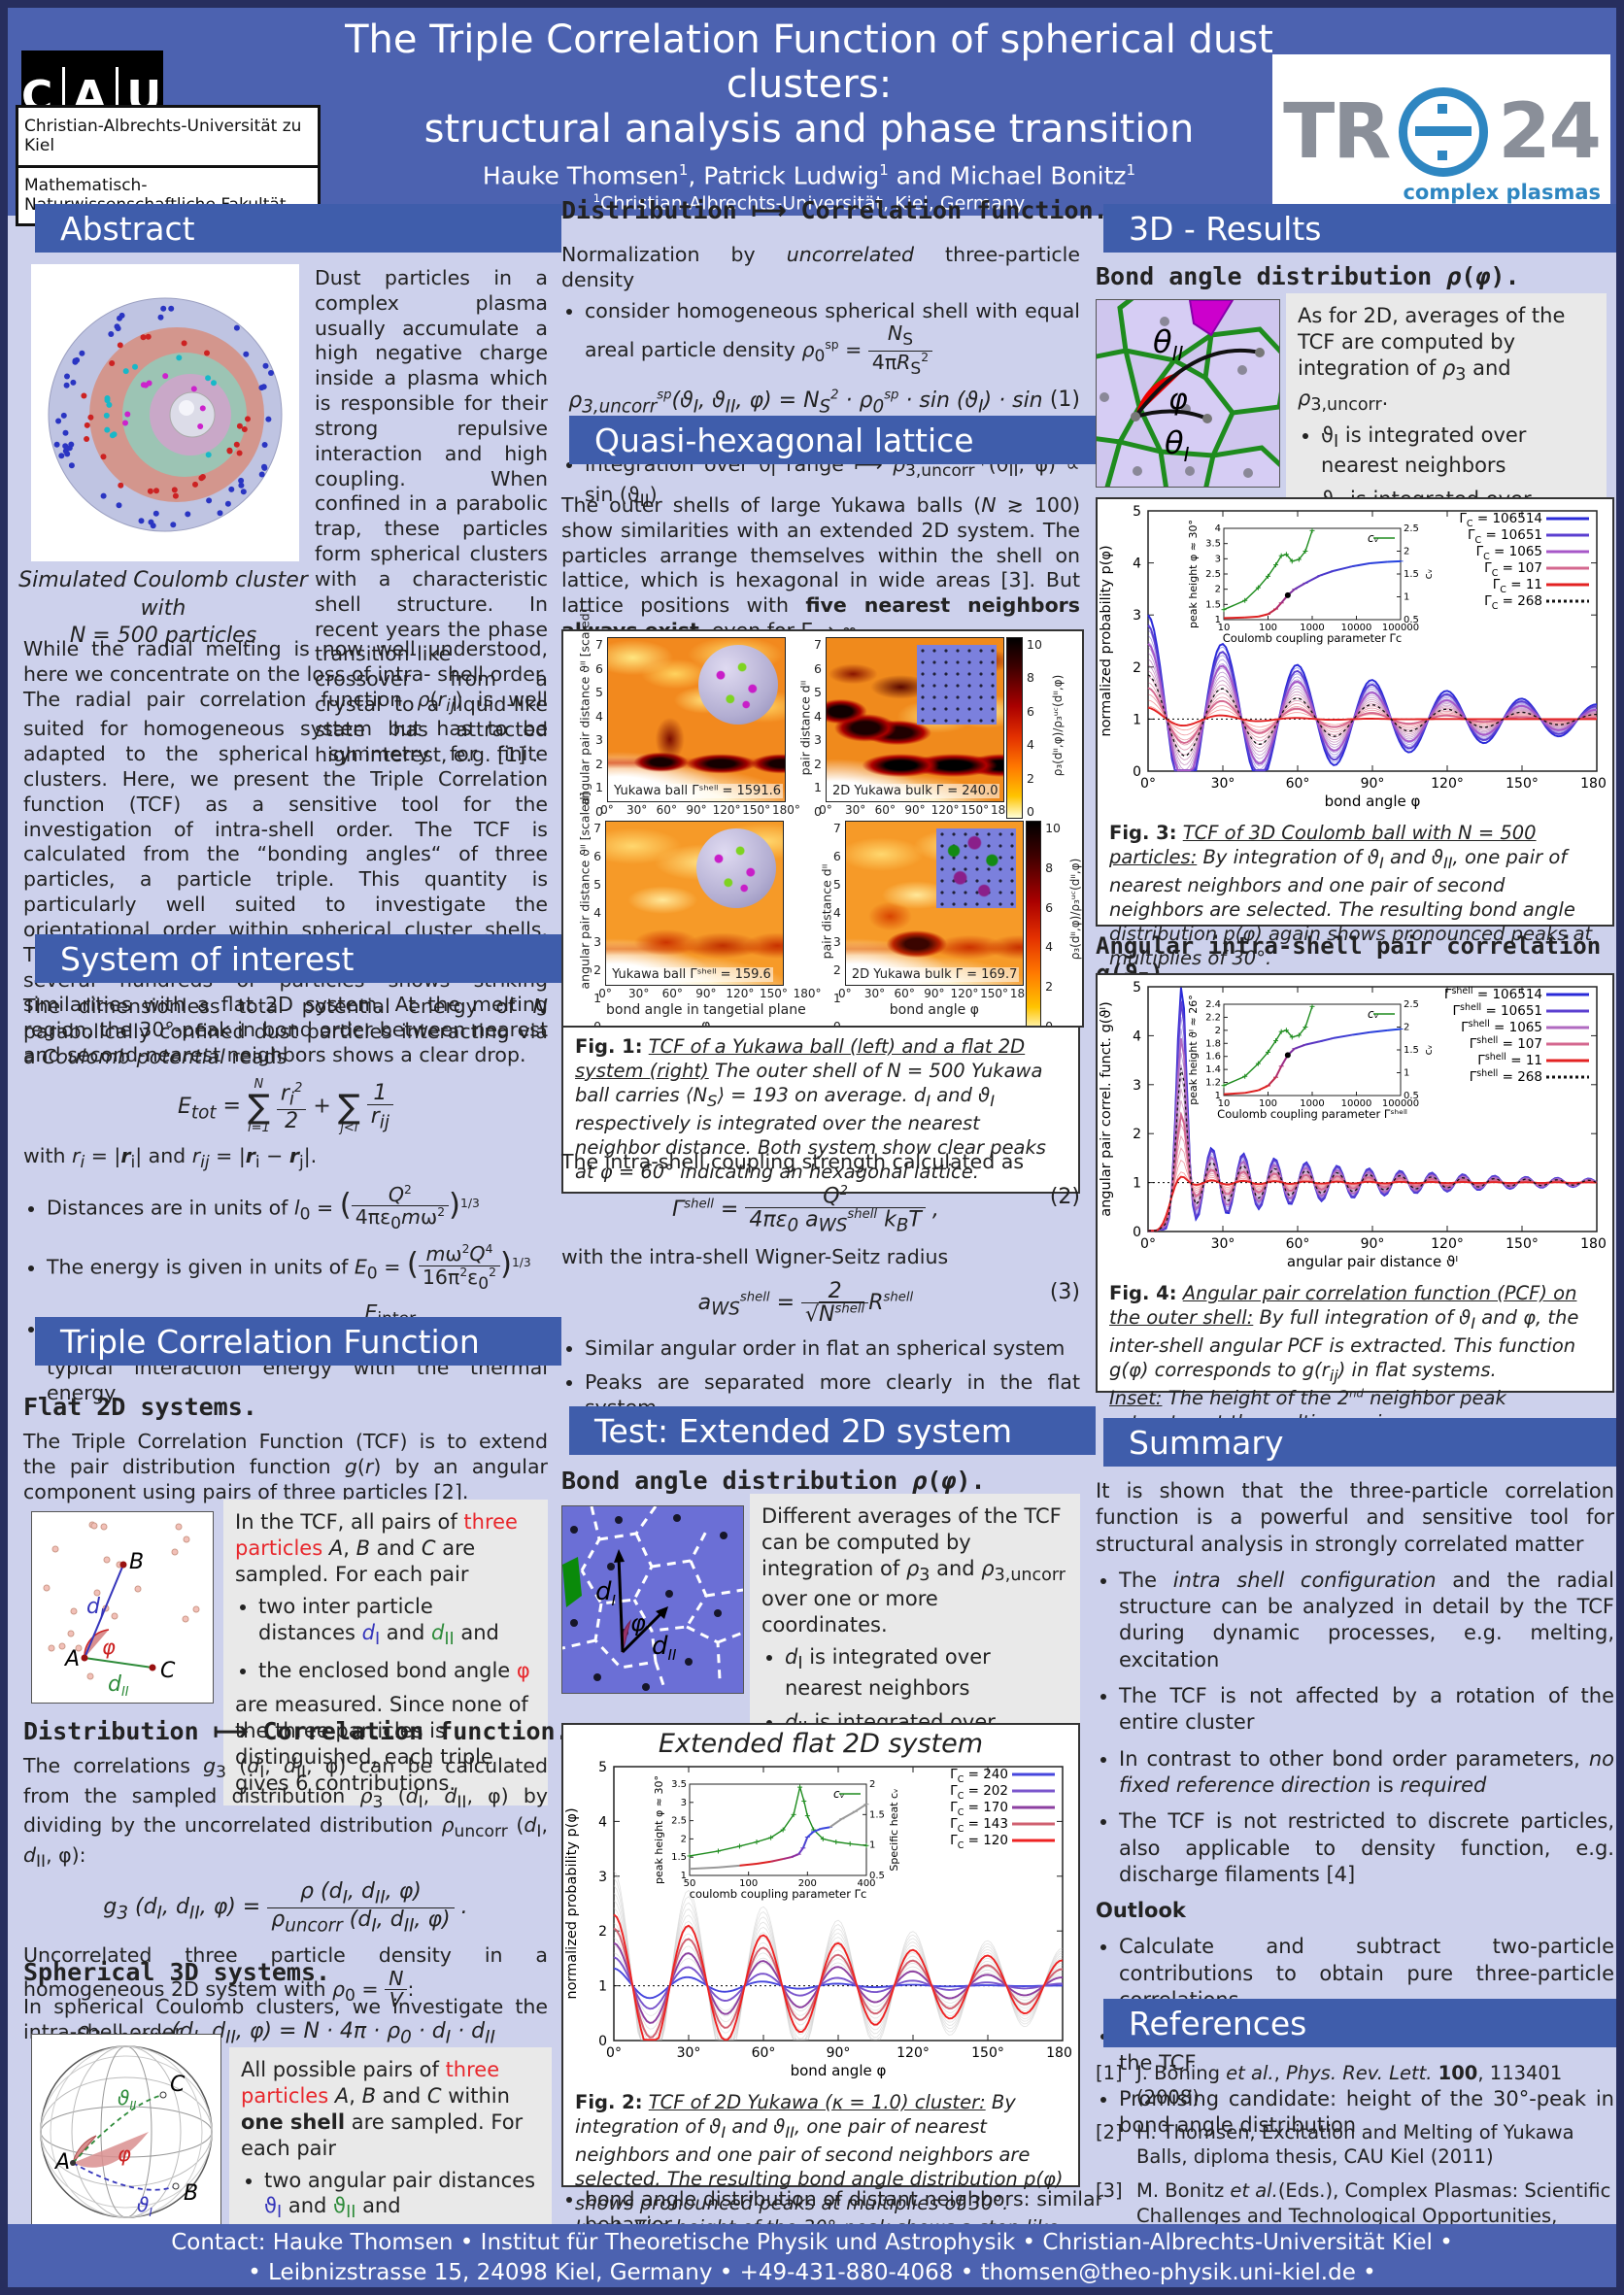 This screenshot has height=2295, width=1624. I want to click on fig1-heatmap-2d-crystal: 2D Yukawa bulk Γ = 240.0, so click(915, 719).